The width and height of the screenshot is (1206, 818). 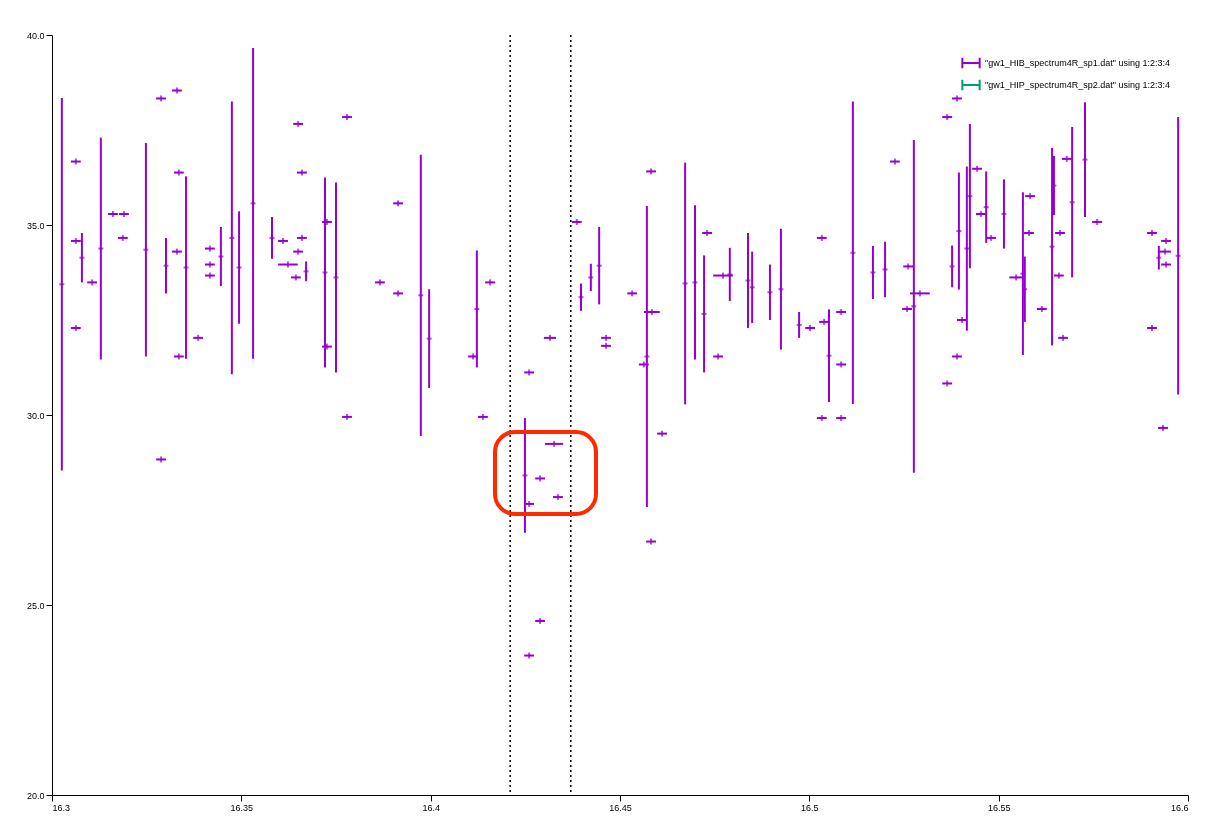 What do you see at coordinates (431, 807) in the screenshot?
I see `x-tick-label: 16.4` at bounding box center [431, 807].